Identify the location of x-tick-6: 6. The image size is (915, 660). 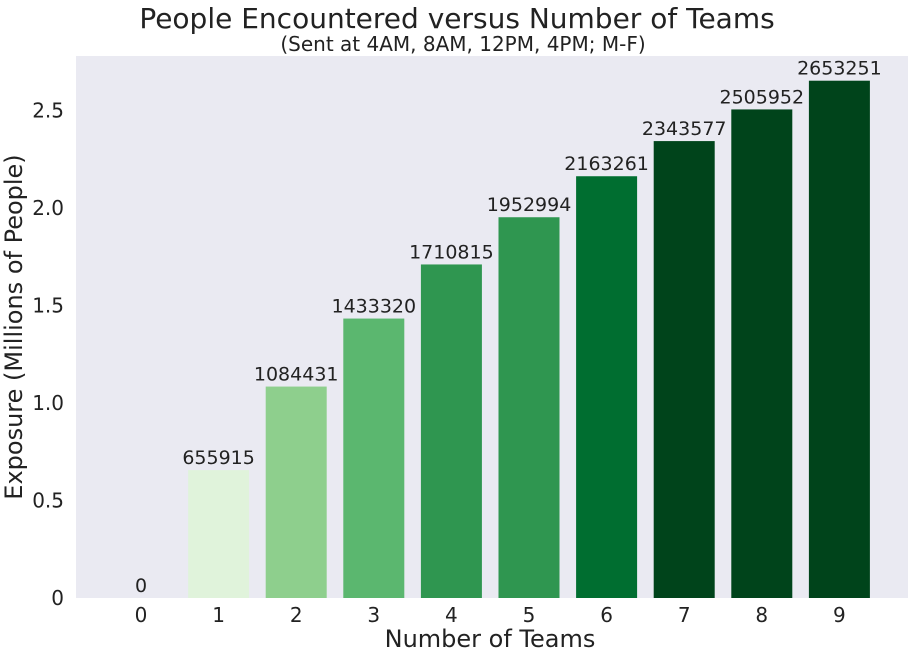
(606, 615).